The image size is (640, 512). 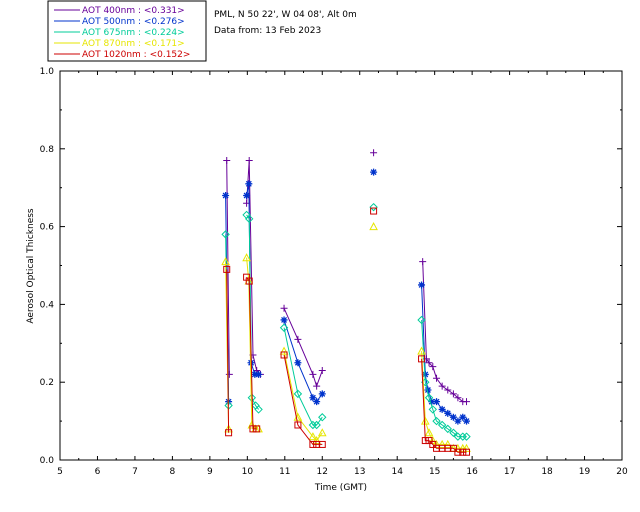 I want to click on y-tick-label: 1.0, so click(x=47, y=72).